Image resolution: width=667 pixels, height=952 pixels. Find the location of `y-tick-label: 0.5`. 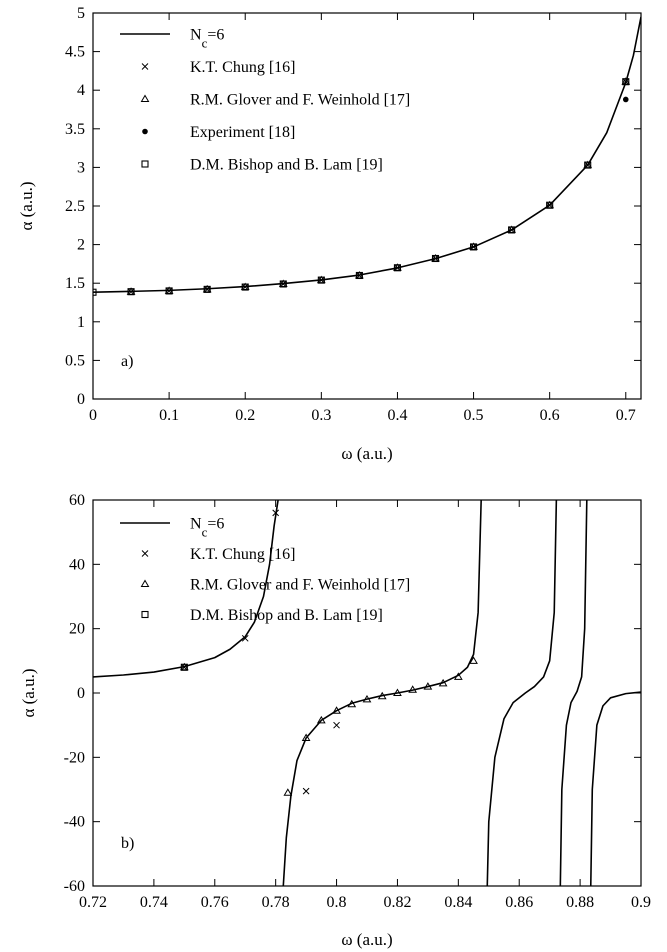

y-tick-label: 0.5 is located at coordinates (75, 360).